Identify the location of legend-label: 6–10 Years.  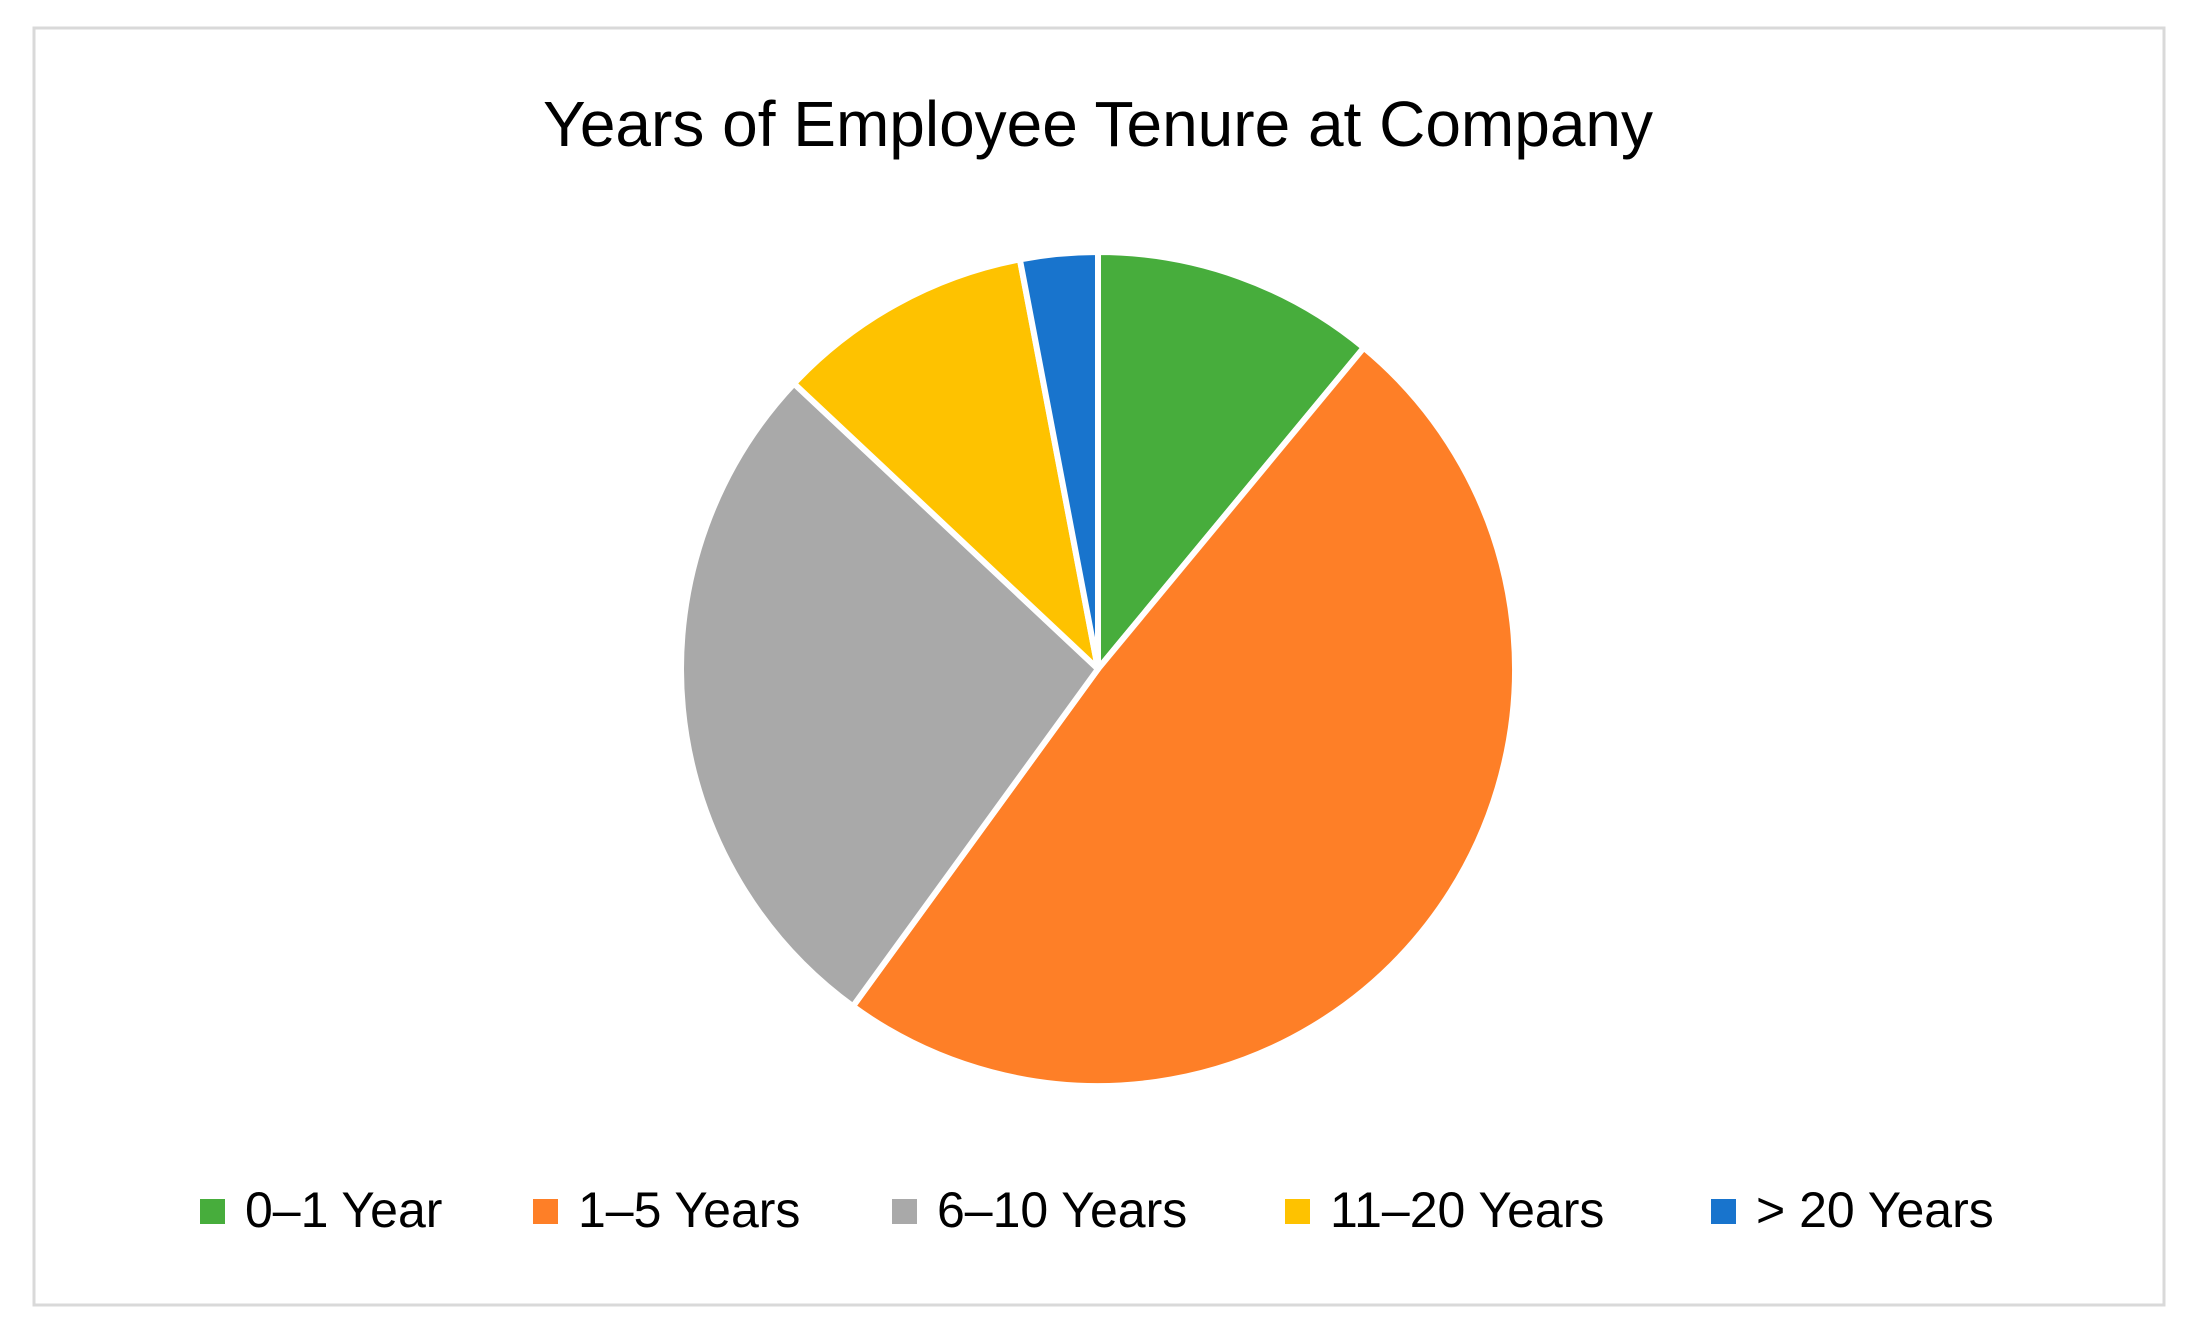
(1062, 1210).